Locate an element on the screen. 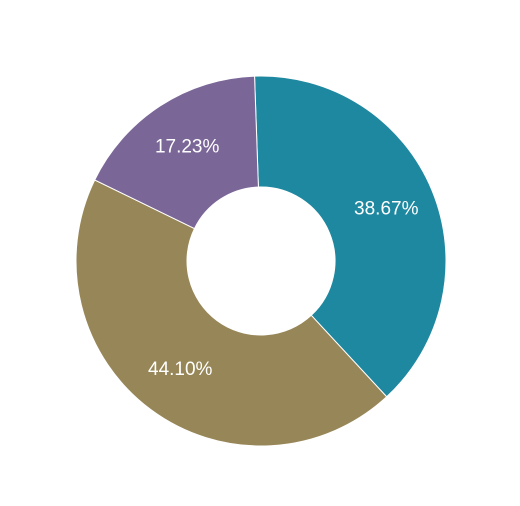 The image size is (520, 506). slice-data-label-0: 38.67% is located at coordinates (386, 208).